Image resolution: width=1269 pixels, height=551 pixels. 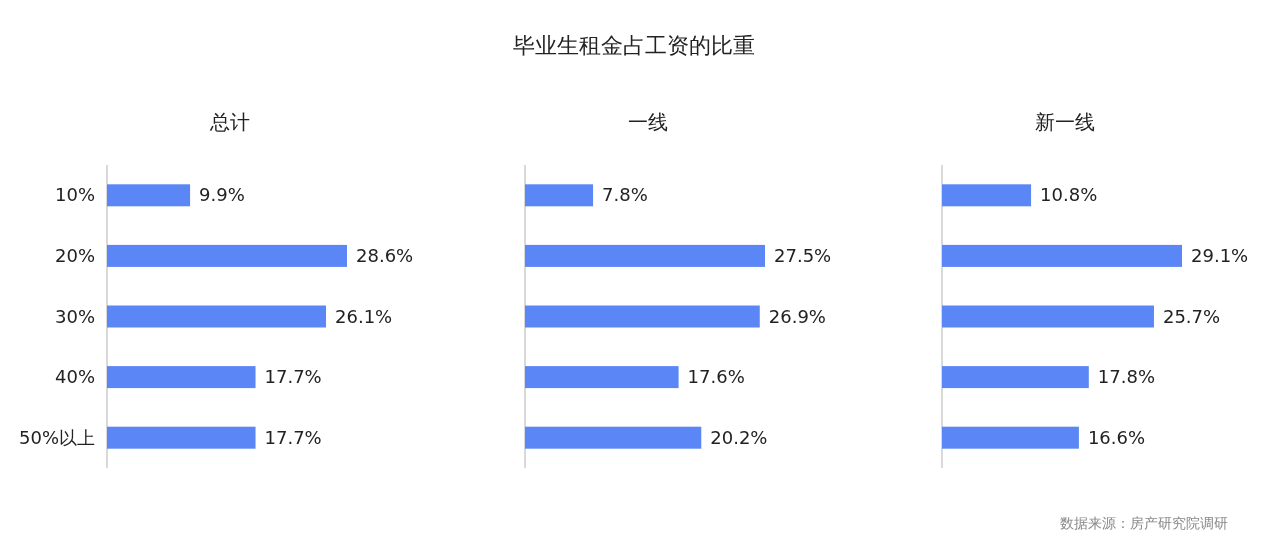 What do you see at coordinates (385, 255) in the screenshot?
I see `data-label: 28.6%` at bounding box center [385, 255].